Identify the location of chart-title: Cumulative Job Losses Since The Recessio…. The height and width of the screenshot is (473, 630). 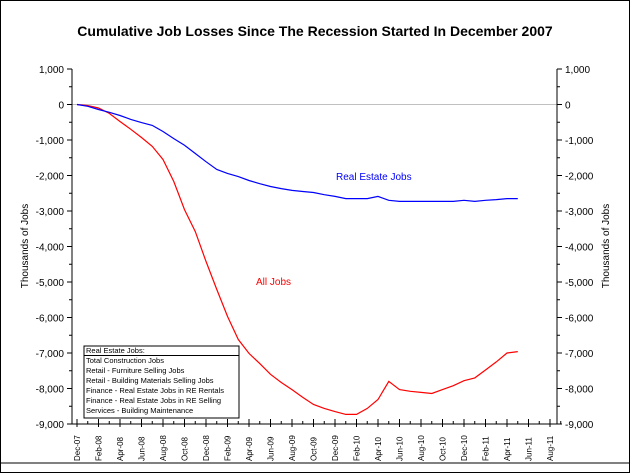
(315, 31).